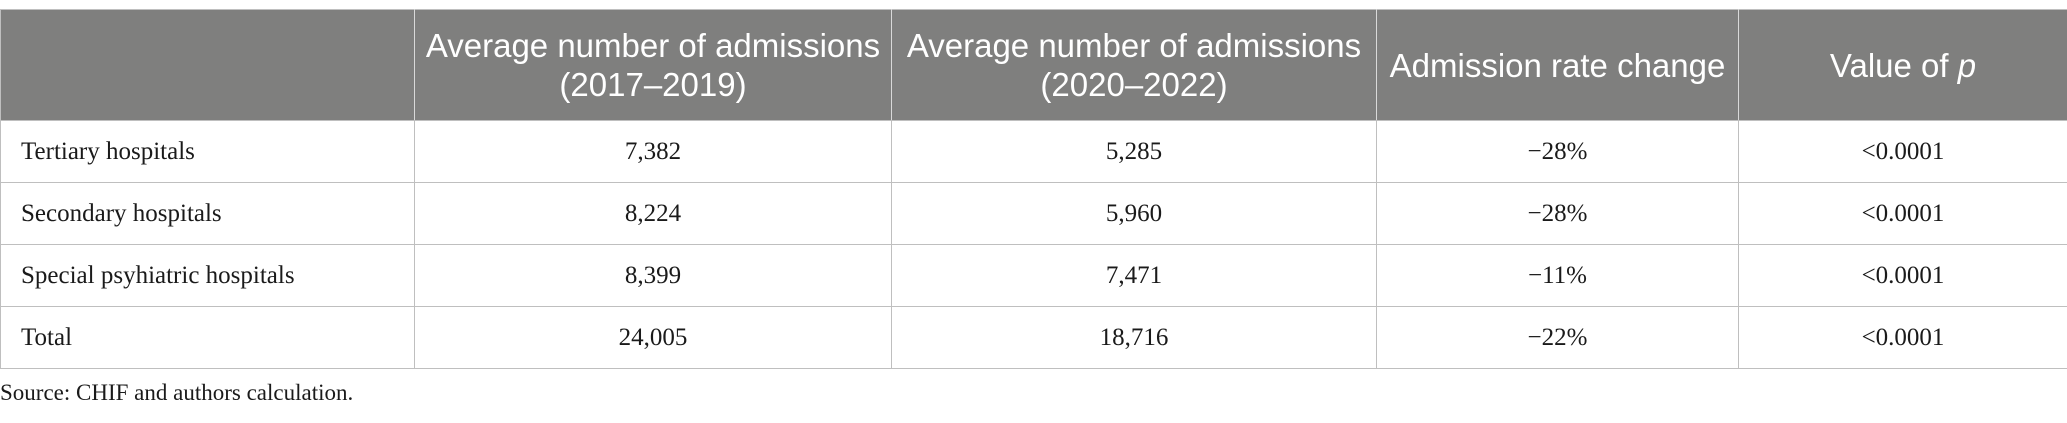 The width and height of the screenshot is (2067, 423). What do you see at coordinates (1557, 337) in the screenshot?
I see `cell-rate-change: −22%` at bounding box center [1557, 337].